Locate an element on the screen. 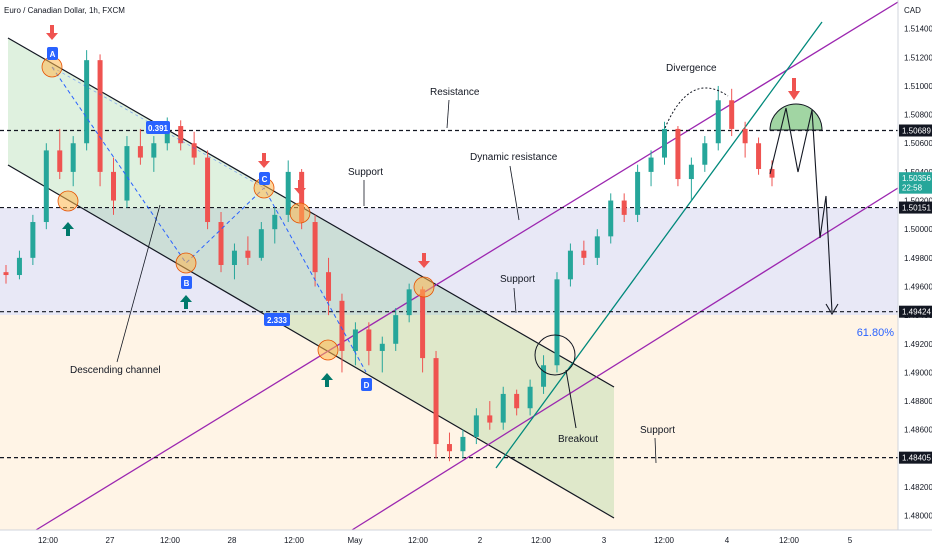 This screenshot has width=932, height=550. svg-text: 0.391 is located at coordinates (158, 128).